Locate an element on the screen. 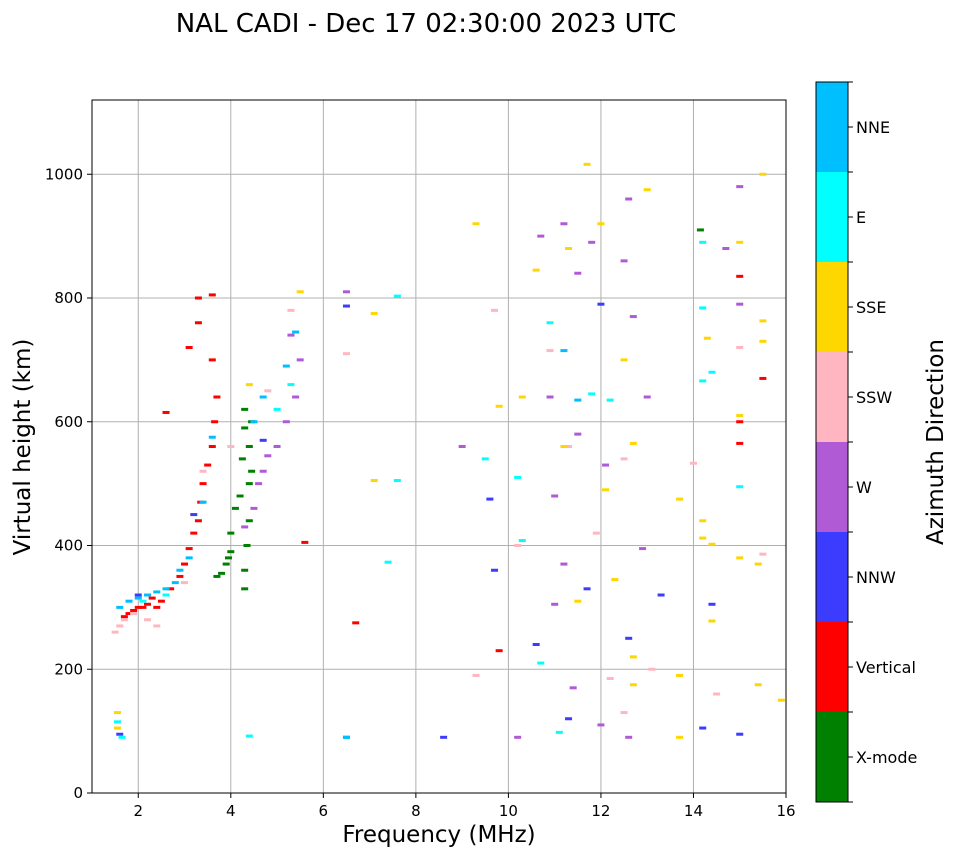 Image resolution: width=958 pixels, height=857 pixels. y-tick-label: 200 is located at coordinates (68, 669).